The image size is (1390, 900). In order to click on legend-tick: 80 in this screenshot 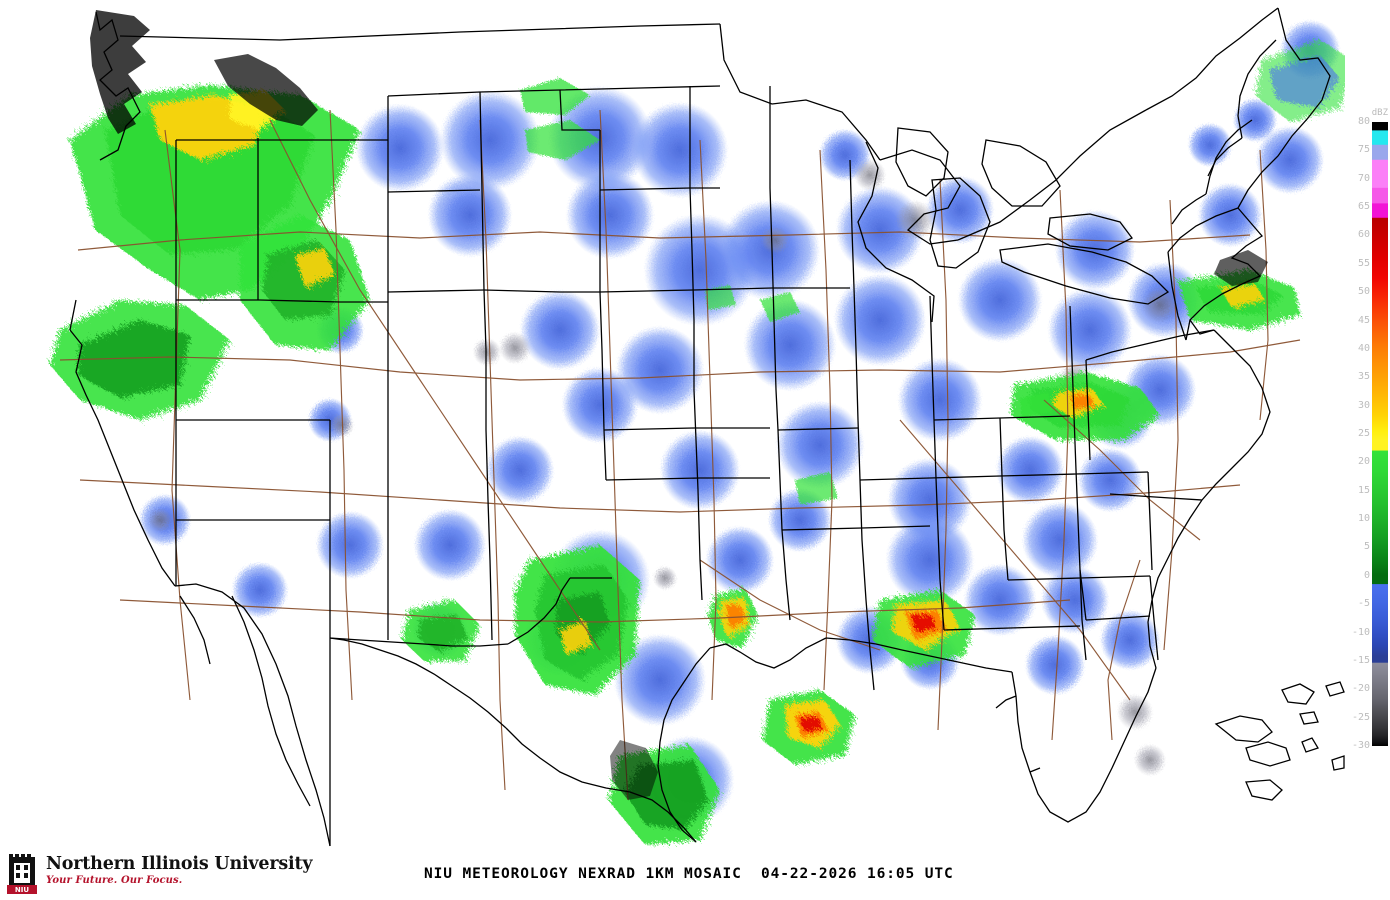, I will do `click(1363, 121)`.